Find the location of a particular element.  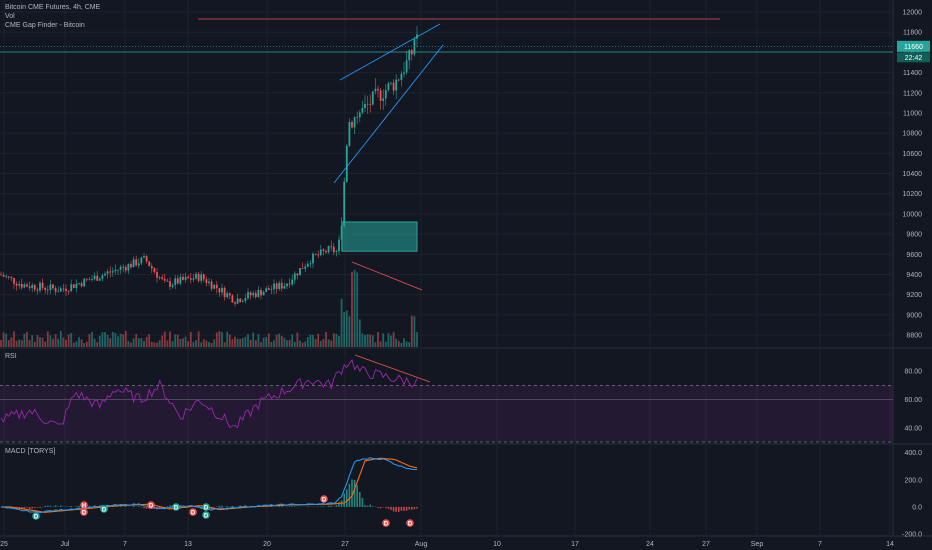

price-tick-label: 11200 is located at coordinates (912, 93).